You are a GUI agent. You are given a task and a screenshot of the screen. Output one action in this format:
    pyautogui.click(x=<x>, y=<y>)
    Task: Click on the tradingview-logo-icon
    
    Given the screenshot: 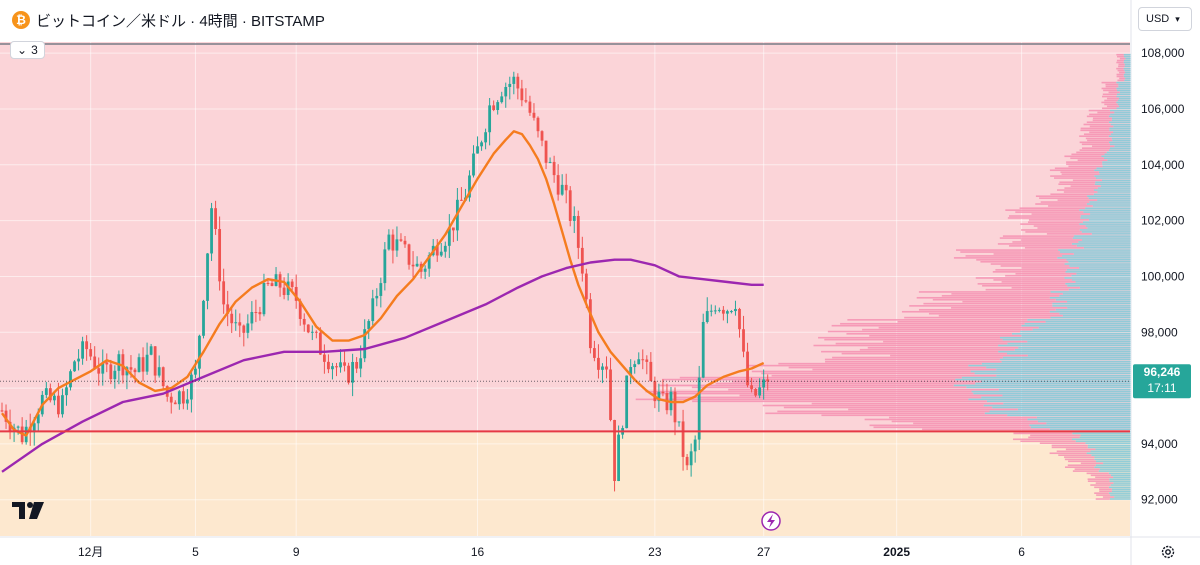 What is the action you would take?
    pyautogui.click(x=30, y=511)
    